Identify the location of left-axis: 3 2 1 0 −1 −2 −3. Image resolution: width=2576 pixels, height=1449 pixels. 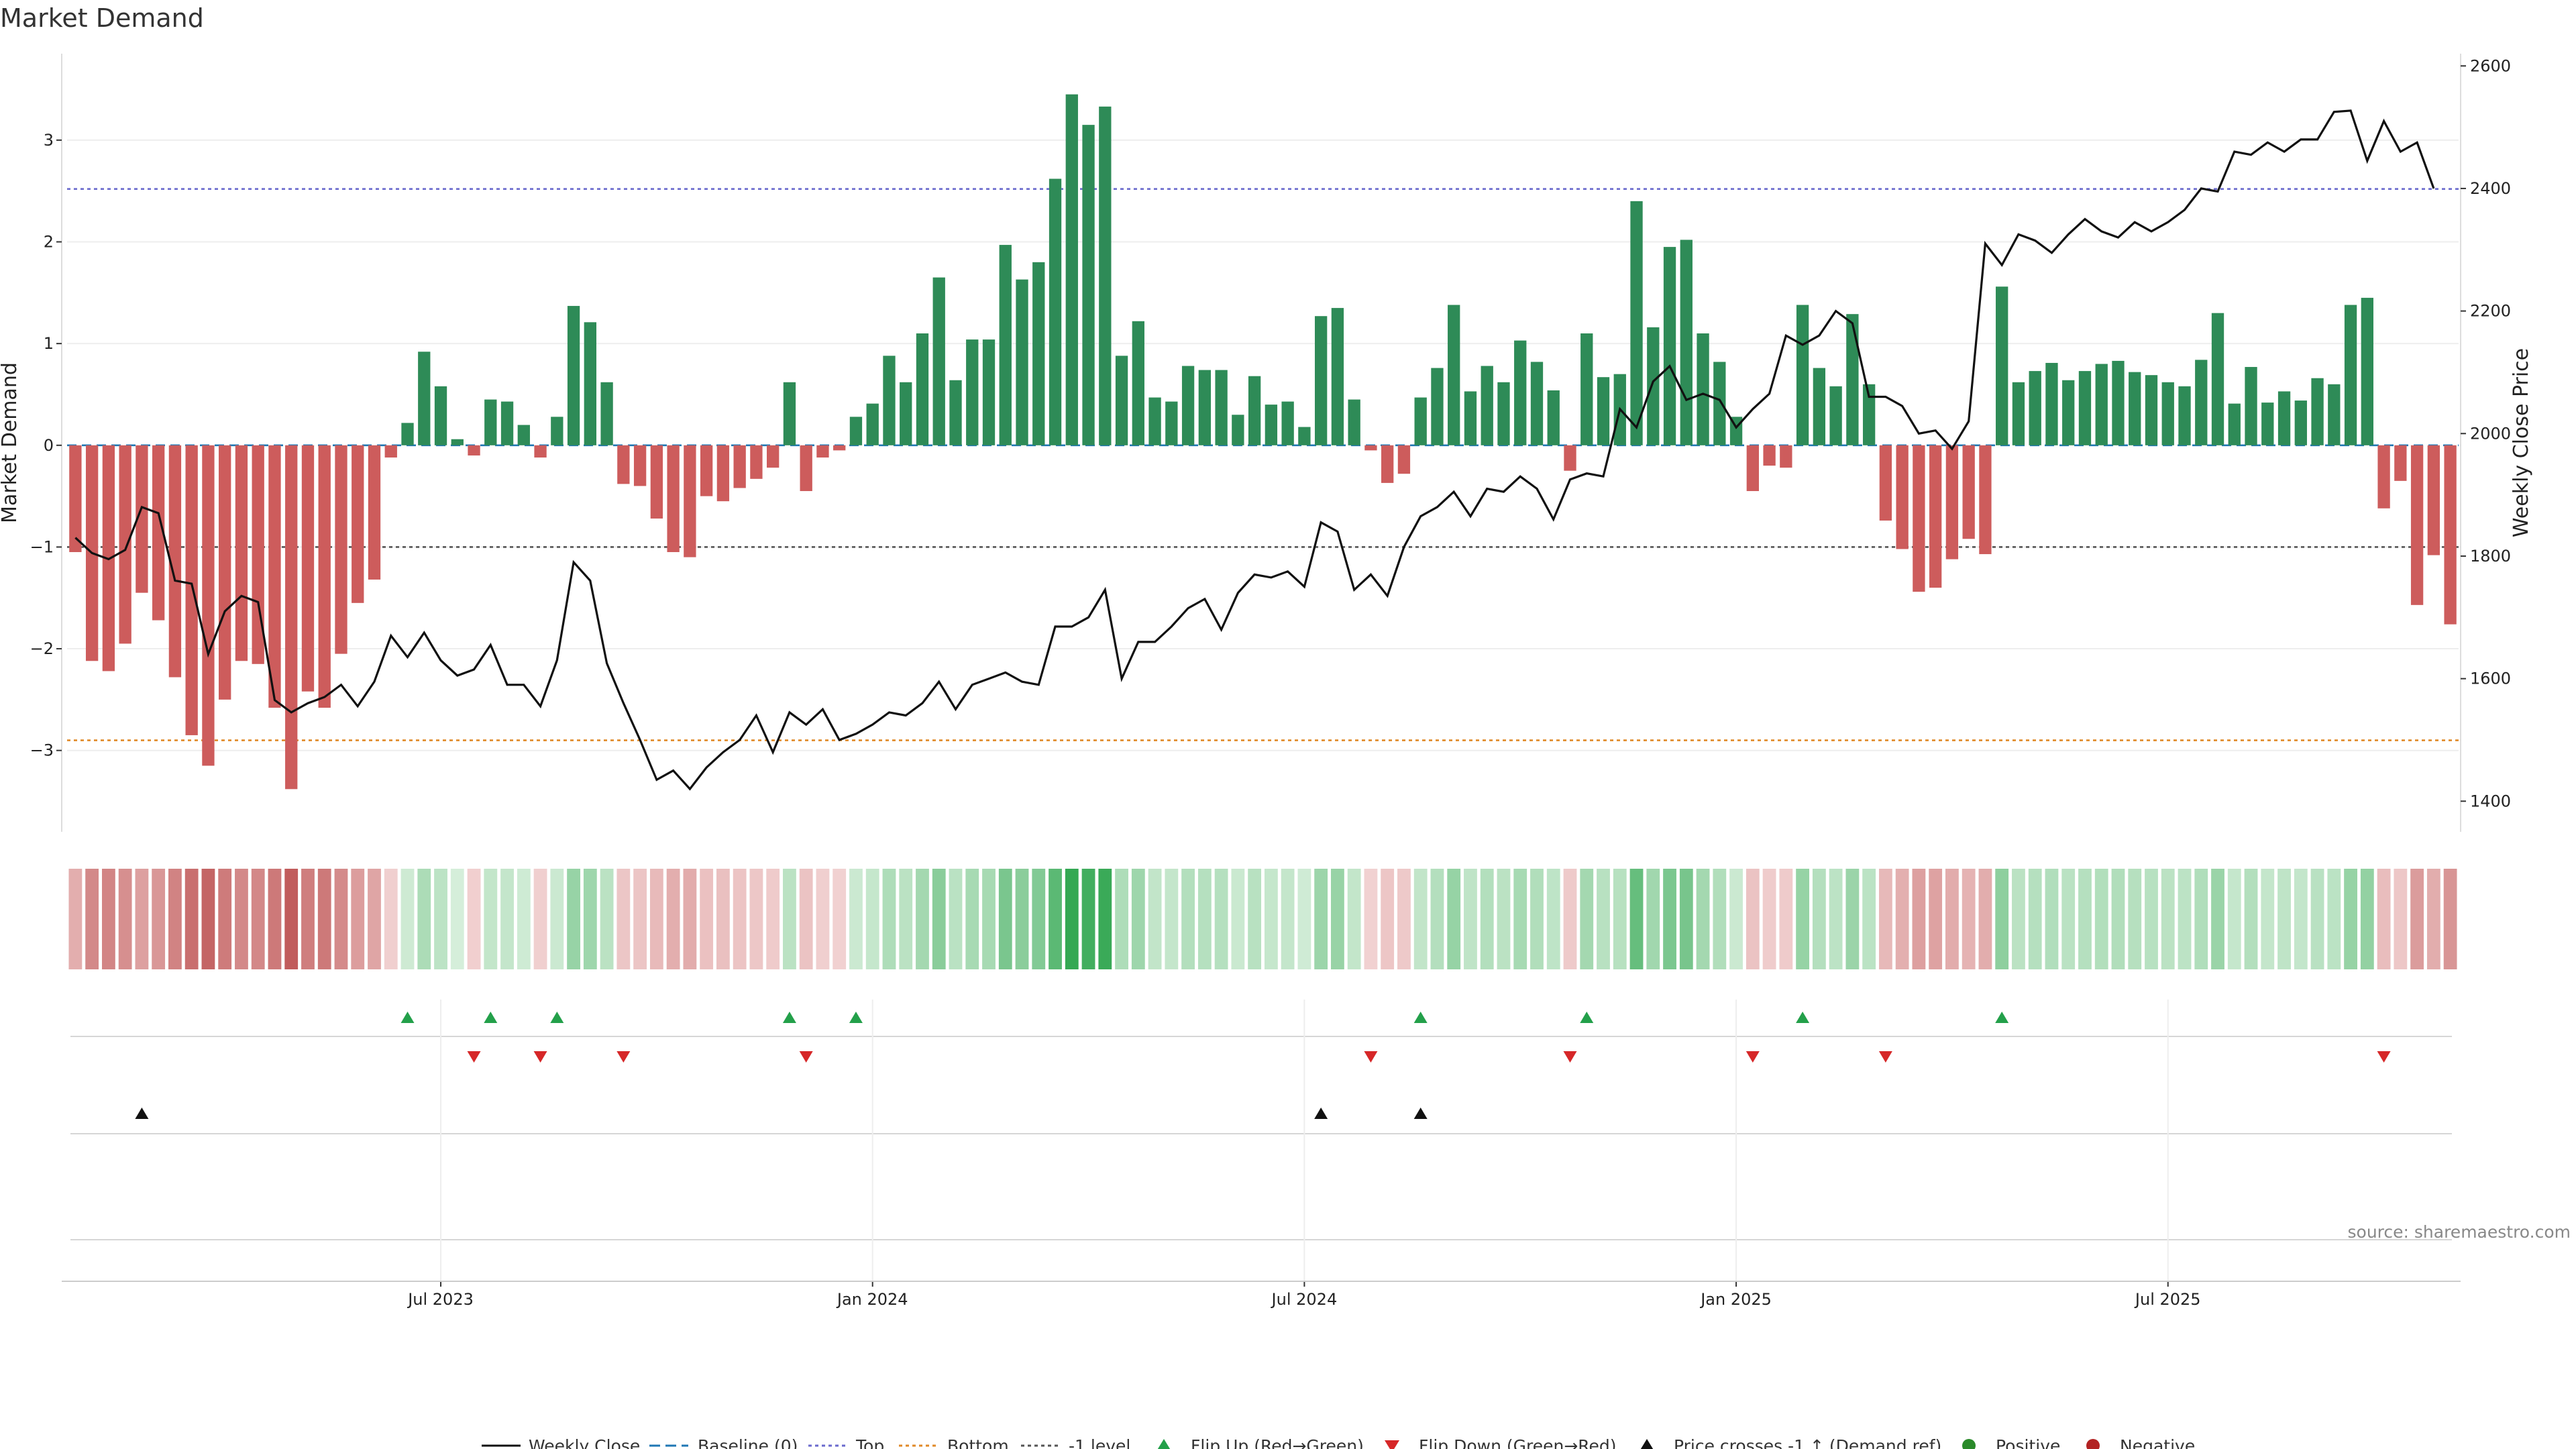
(46, 445).